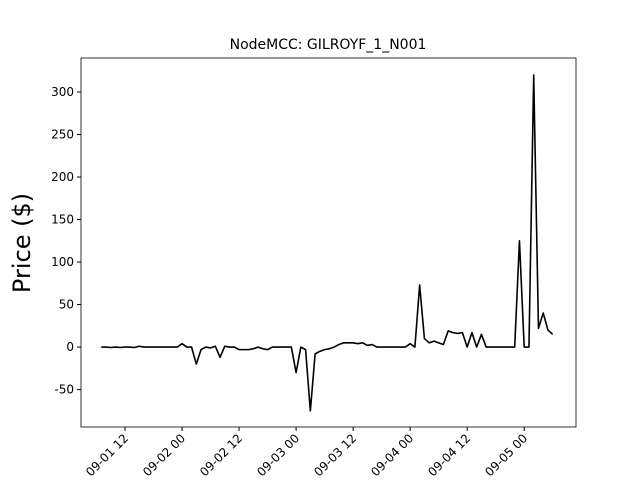 The width and height of the screenshot is (640, 480). Describe the element at coordinates (70, 347) in the screenshot. I see `y-tick-label: 0` at that location.